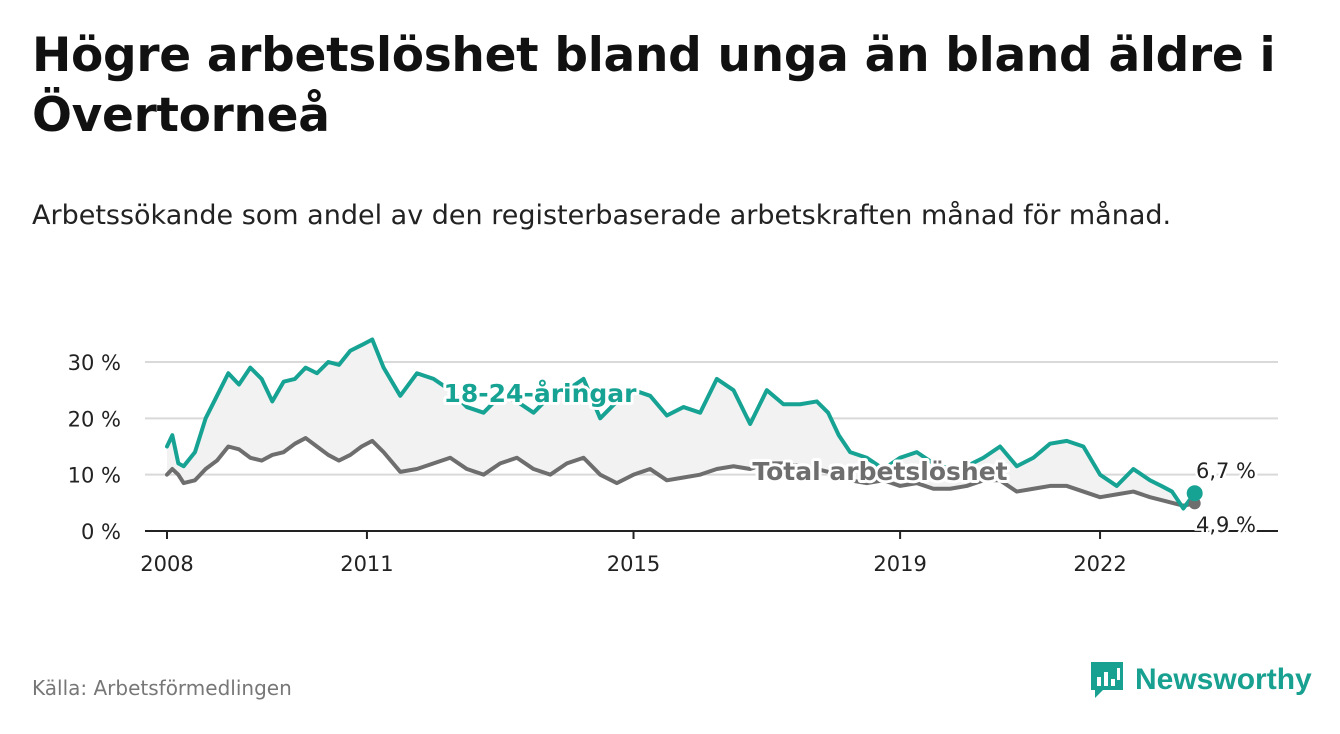 This screenshot has width=1340, height=734. I want to click on y-tick-labels: 0 % 10 % 20 % 30 %, so click(94, 447).